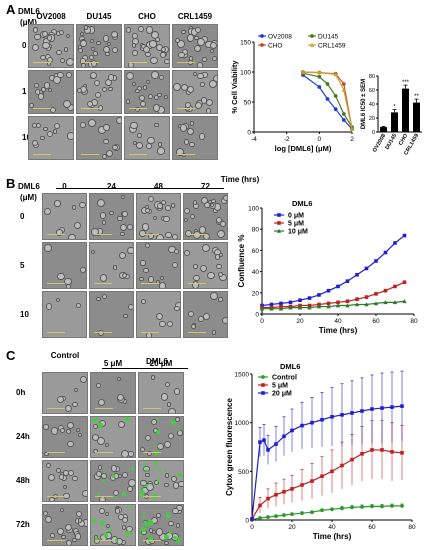  I want to click on panel-a-row-label: 1, so click(24, 91).